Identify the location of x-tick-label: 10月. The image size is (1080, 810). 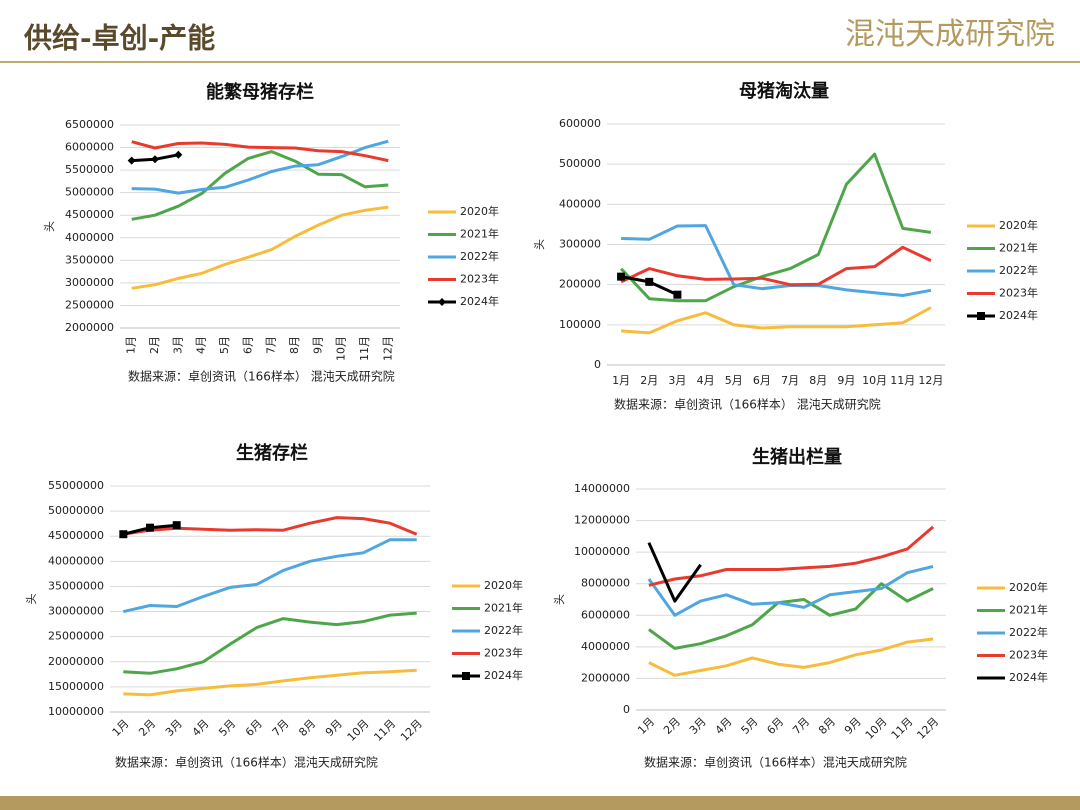
(341, 348).